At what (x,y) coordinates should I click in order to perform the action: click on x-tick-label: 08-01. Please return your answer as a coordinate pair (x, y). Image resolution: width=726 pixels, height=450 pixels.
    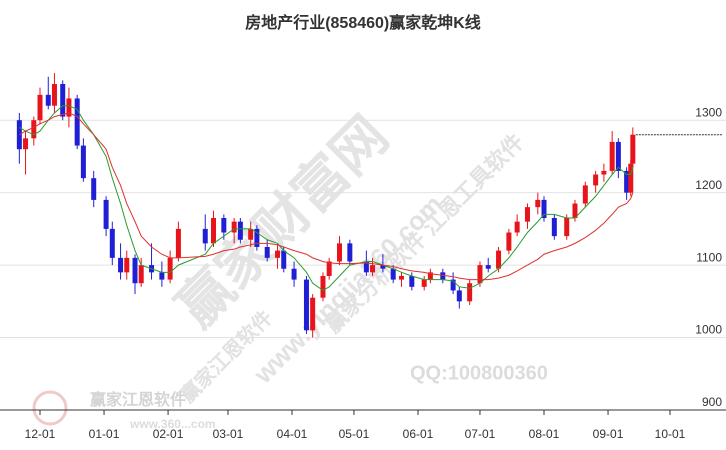
    Looking at the image, I should click on (544, 434).